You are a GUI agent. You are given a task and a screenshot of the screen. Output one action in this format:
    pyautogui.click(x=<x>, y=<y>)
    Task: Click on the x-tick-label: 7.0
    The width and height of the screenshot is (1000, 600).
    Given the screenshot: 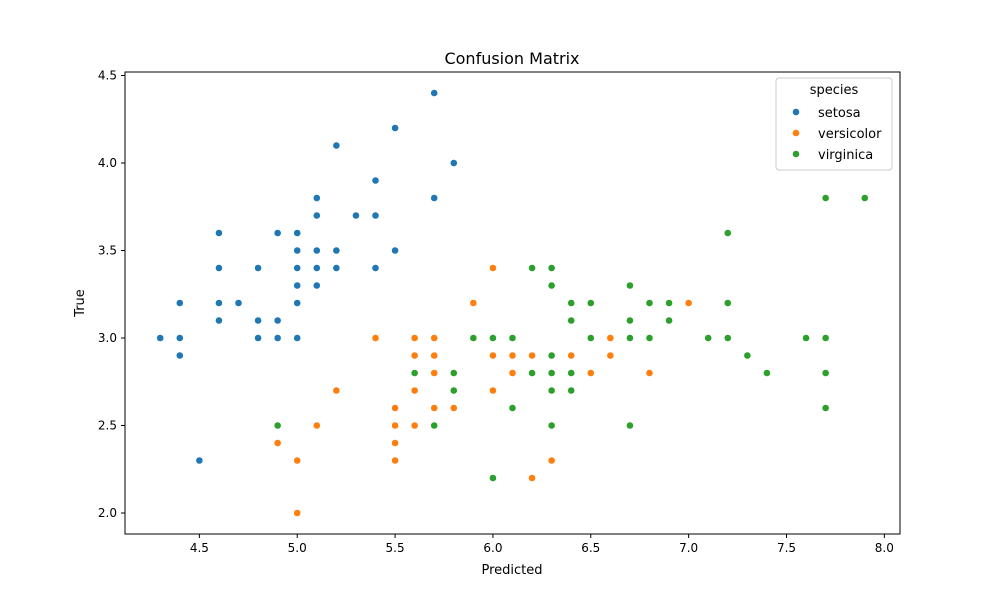 What is the action you would take?
    pyautogui.click(x=688, y=548)
    